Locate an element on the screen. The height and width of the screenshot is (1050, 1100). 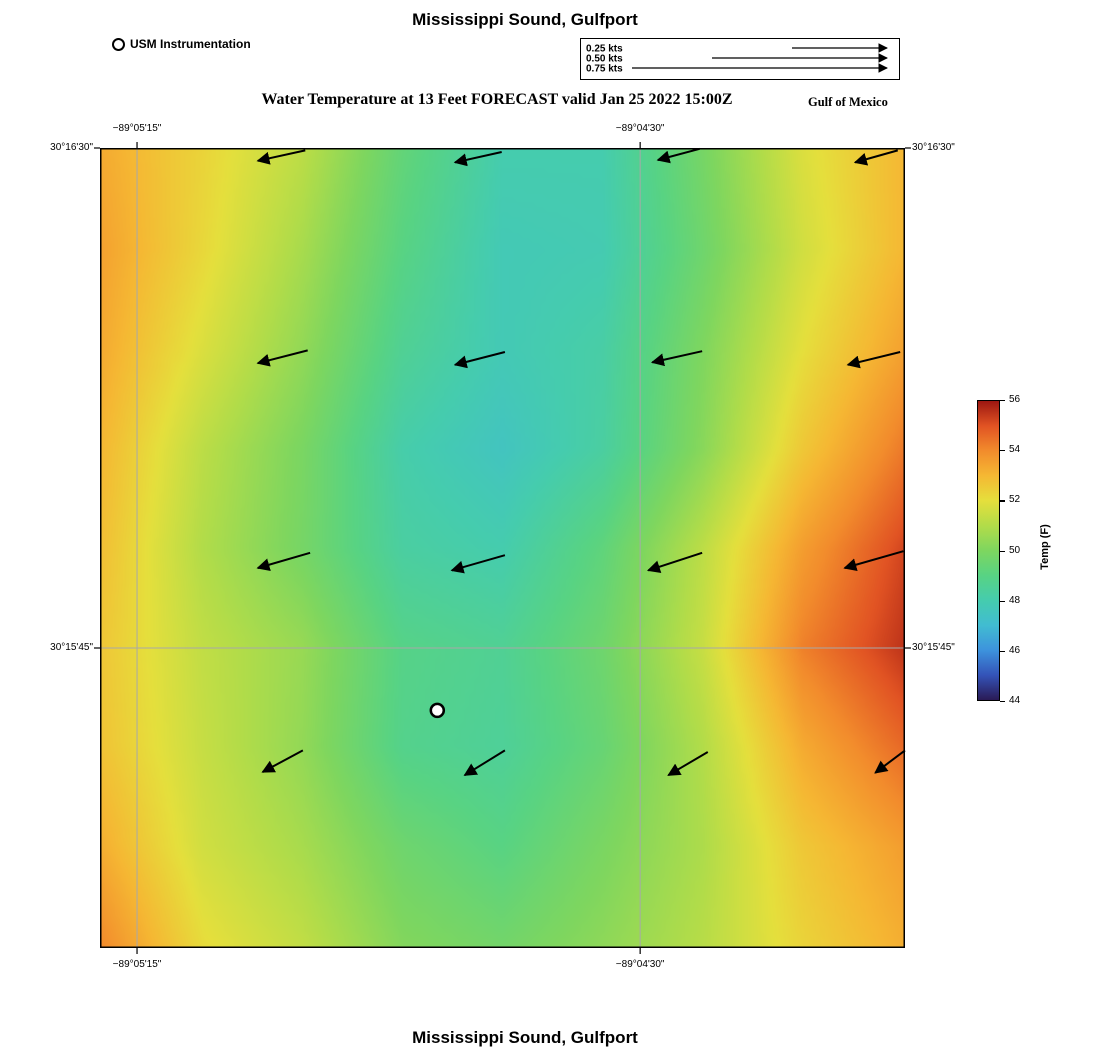
speed-legend-label: 0.50 kts is located at coordinates (604, 59).